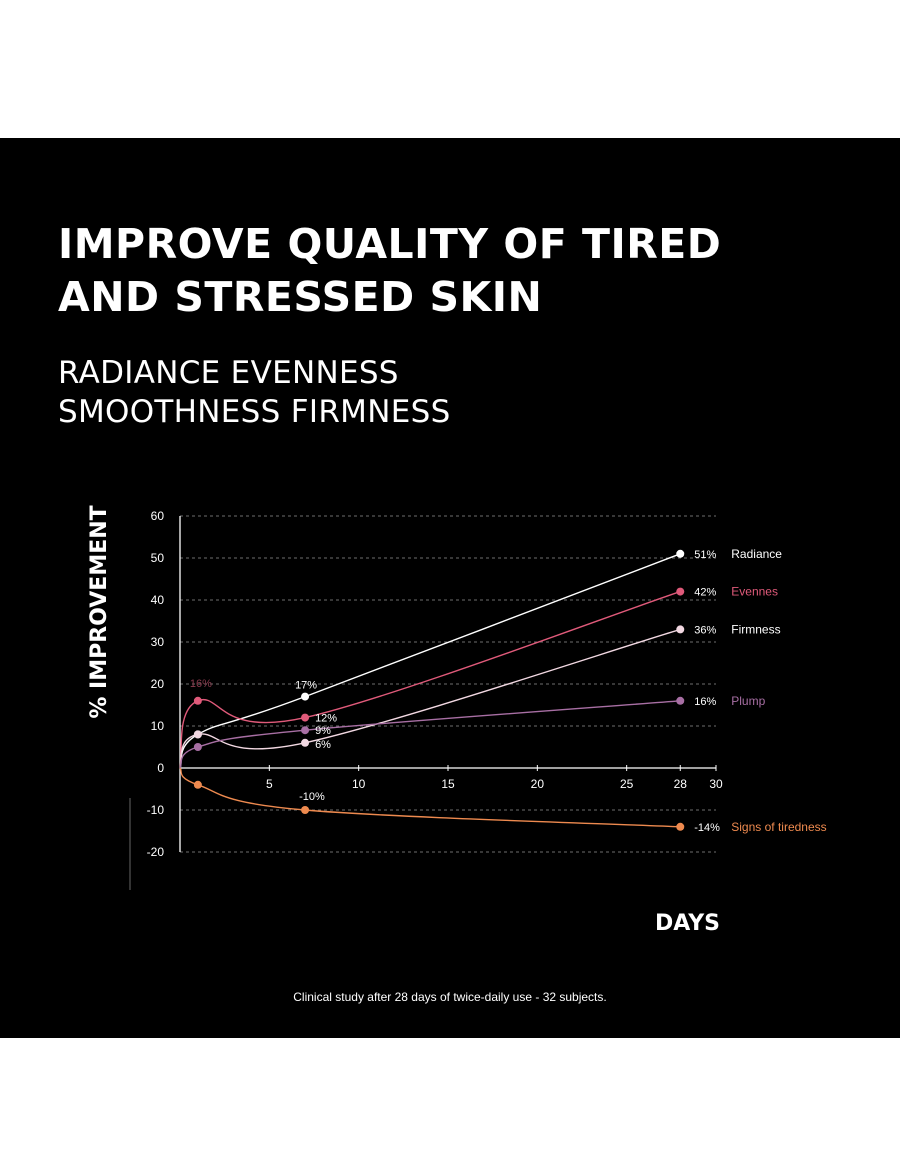 The width and height of the screenshot is (900, 1176). Describe the element at coordinates (705, 593) in the screenshot. I see `data-label: 42%` at that location.